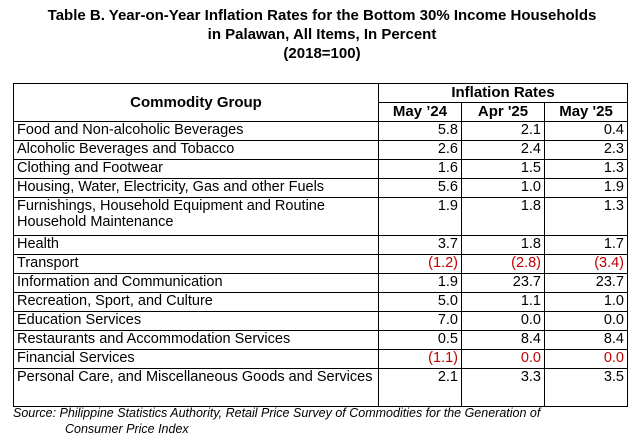  I want to click on commodity-name: Food and Non-alcoholic Beverages, so click(196, 131).